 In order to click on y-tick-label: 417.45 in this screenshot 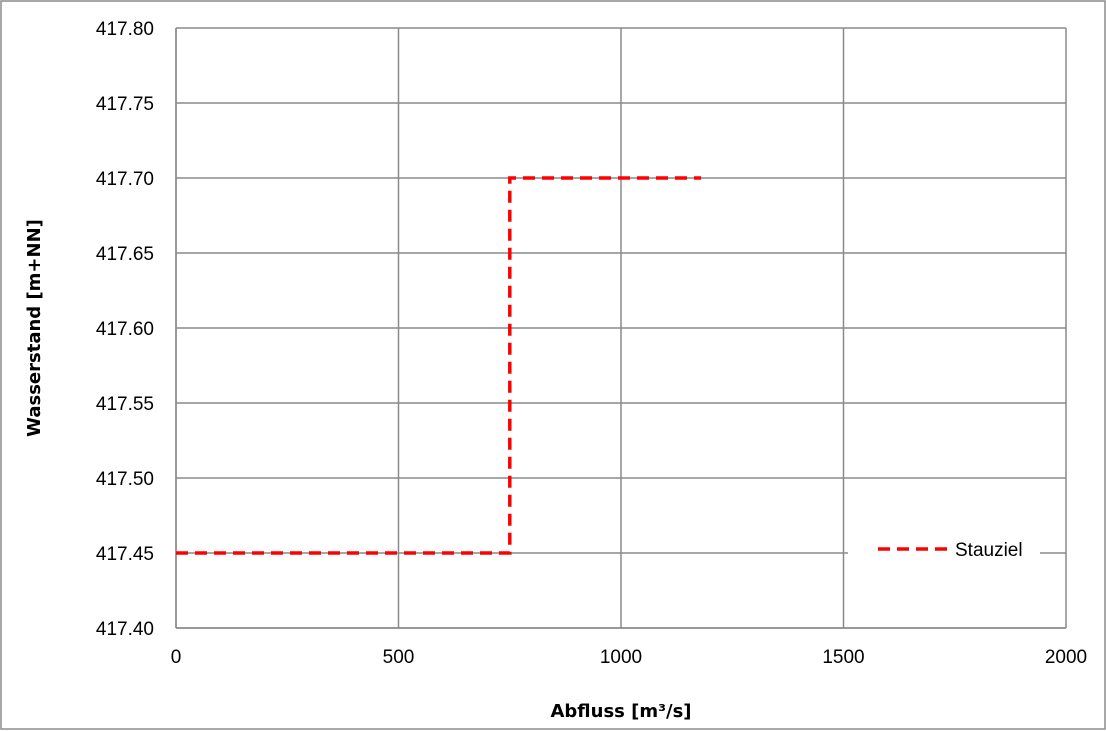, I will do `click(125, 554)`.